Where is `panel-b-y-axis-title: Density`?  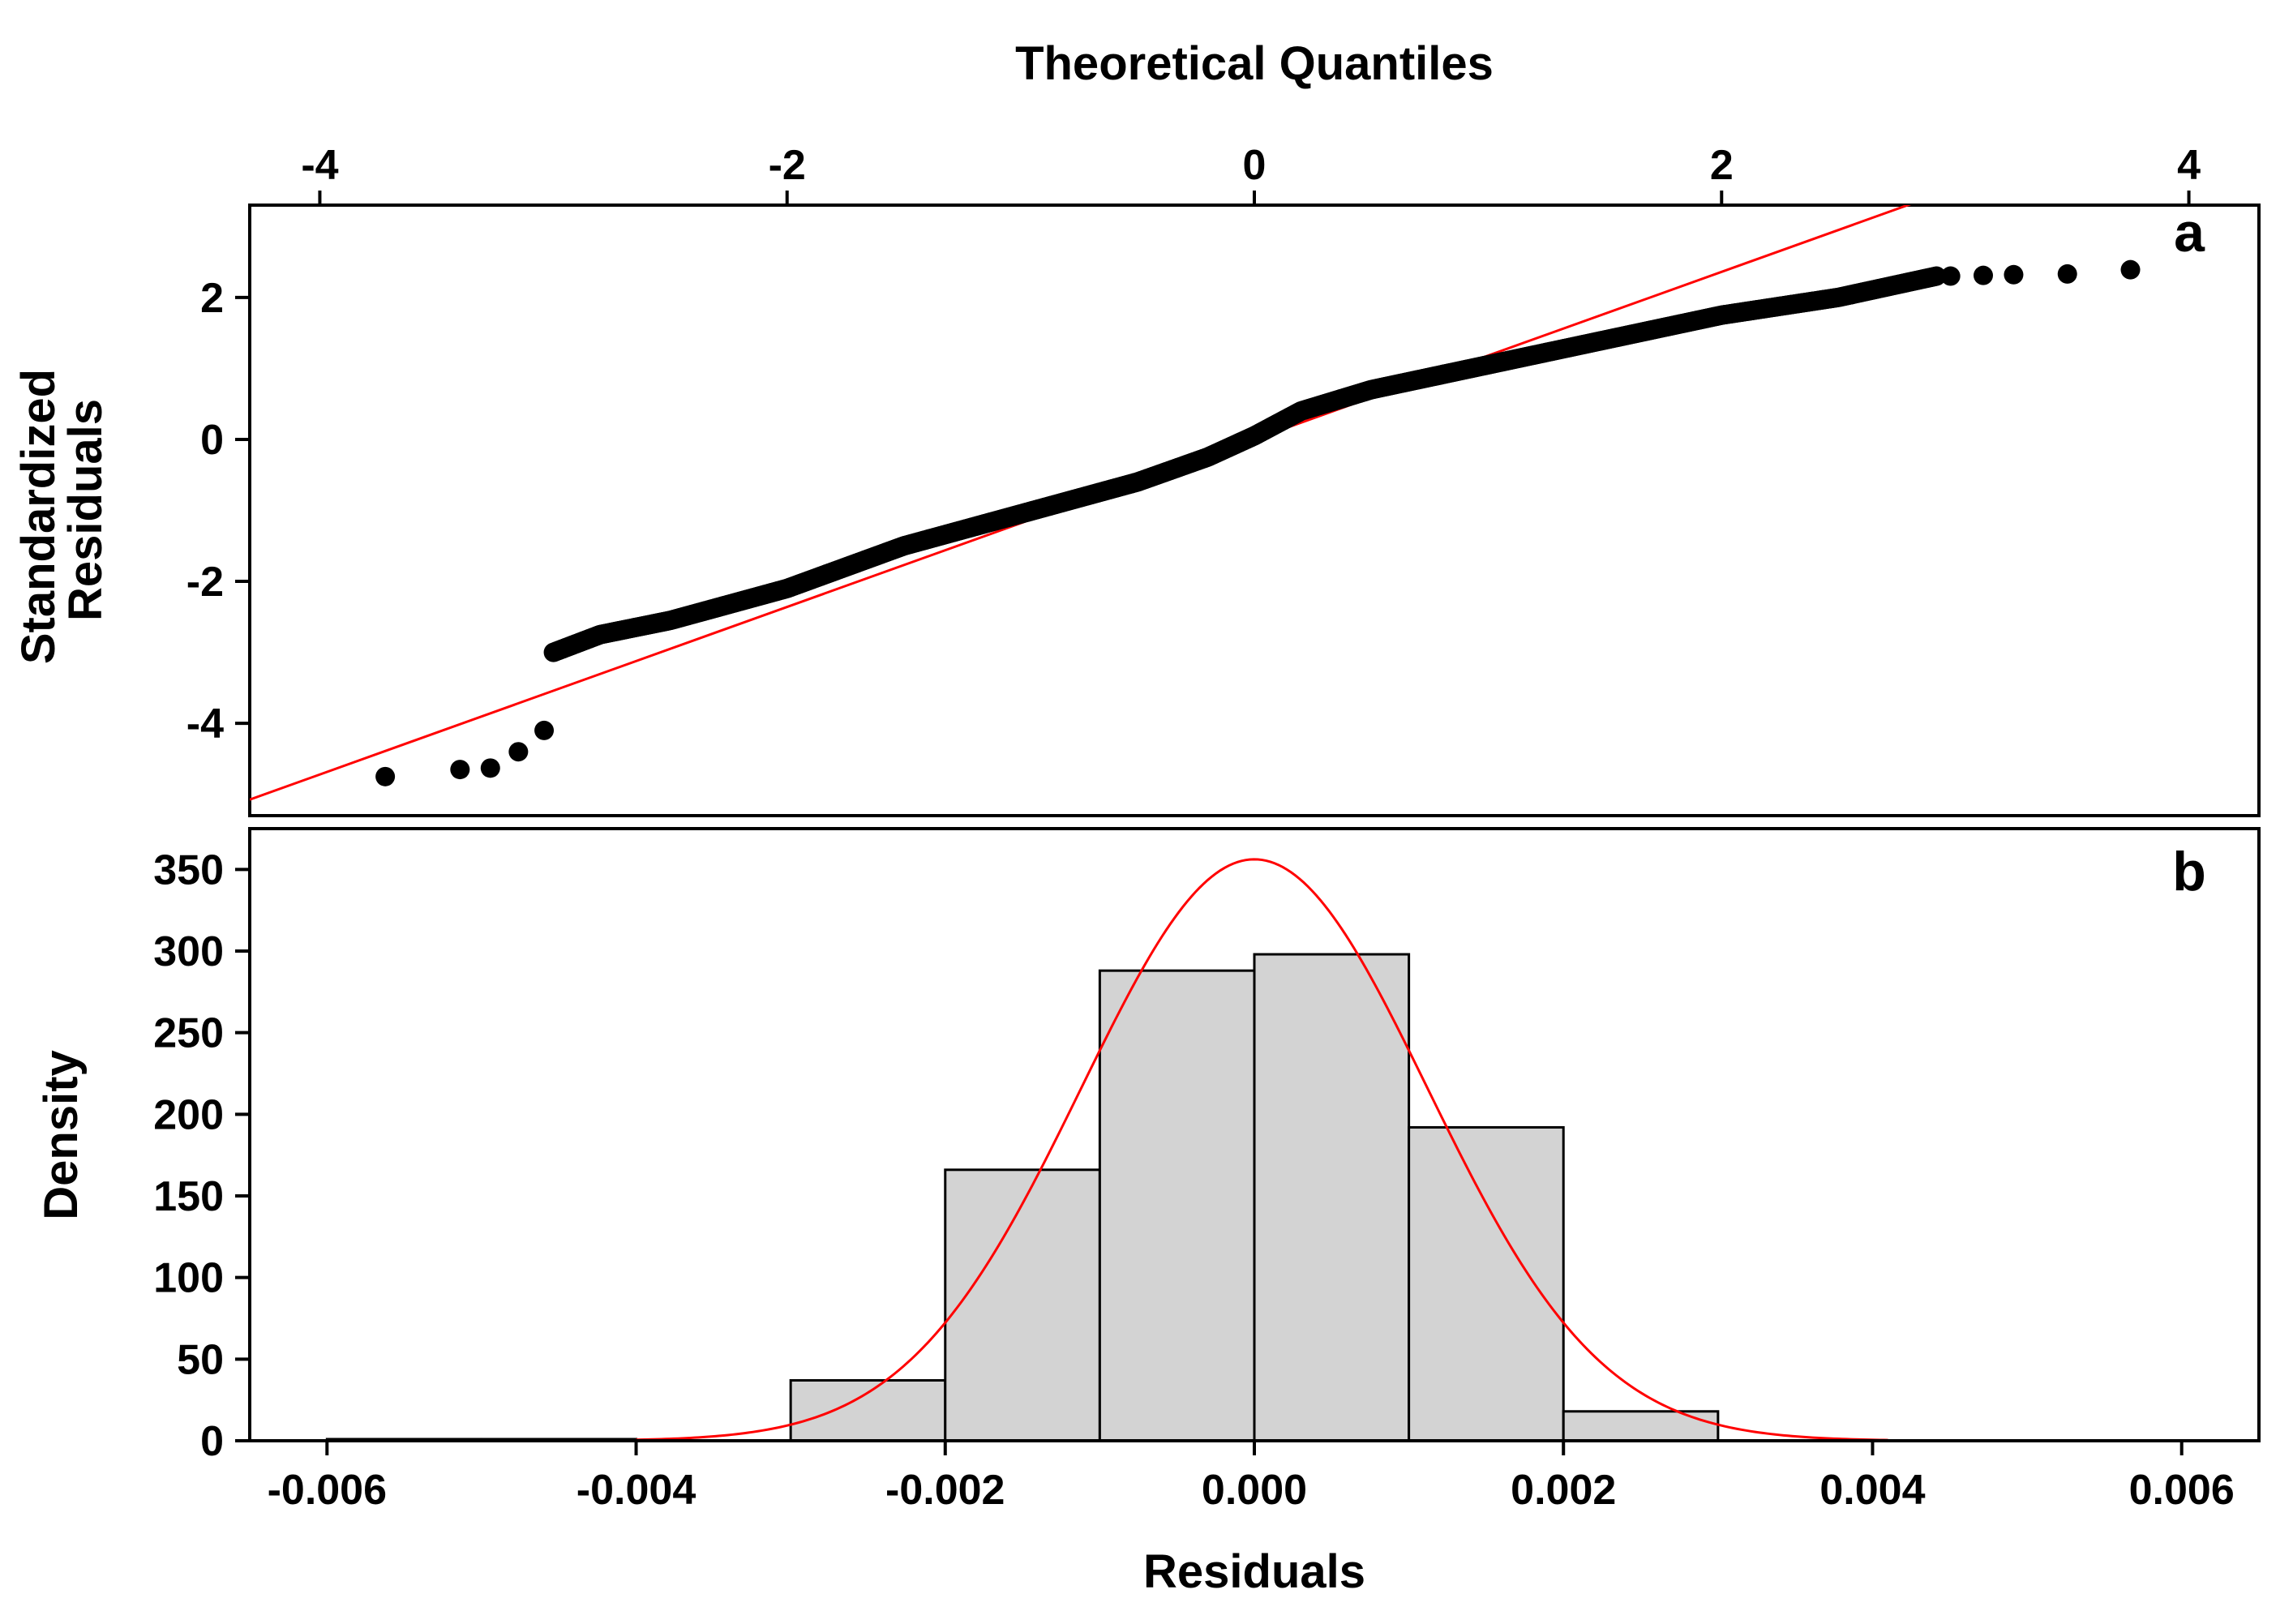
panel-b-y-axis-title: Density is located at coordinates (61, 1135).